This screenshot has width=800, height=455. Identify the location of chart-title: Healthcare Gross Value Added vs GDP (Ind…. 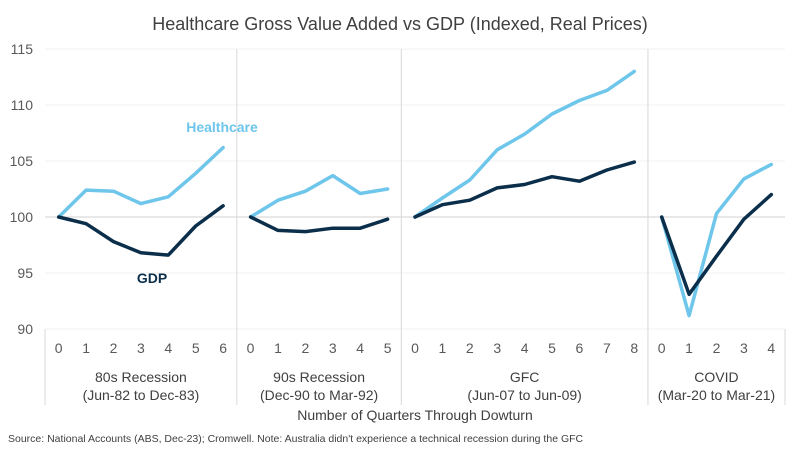
(400, 24).